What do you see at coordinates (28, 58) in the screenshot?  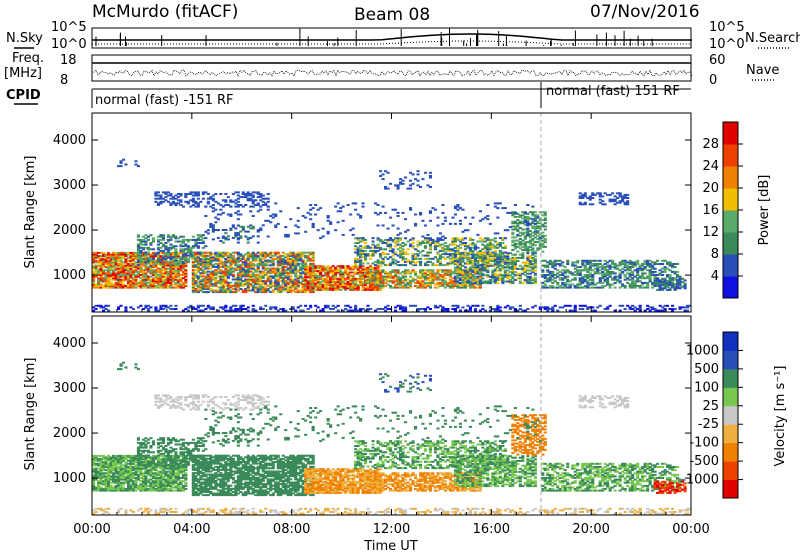 I see `freq-label: Freq.` at bounding box center [28, 58].